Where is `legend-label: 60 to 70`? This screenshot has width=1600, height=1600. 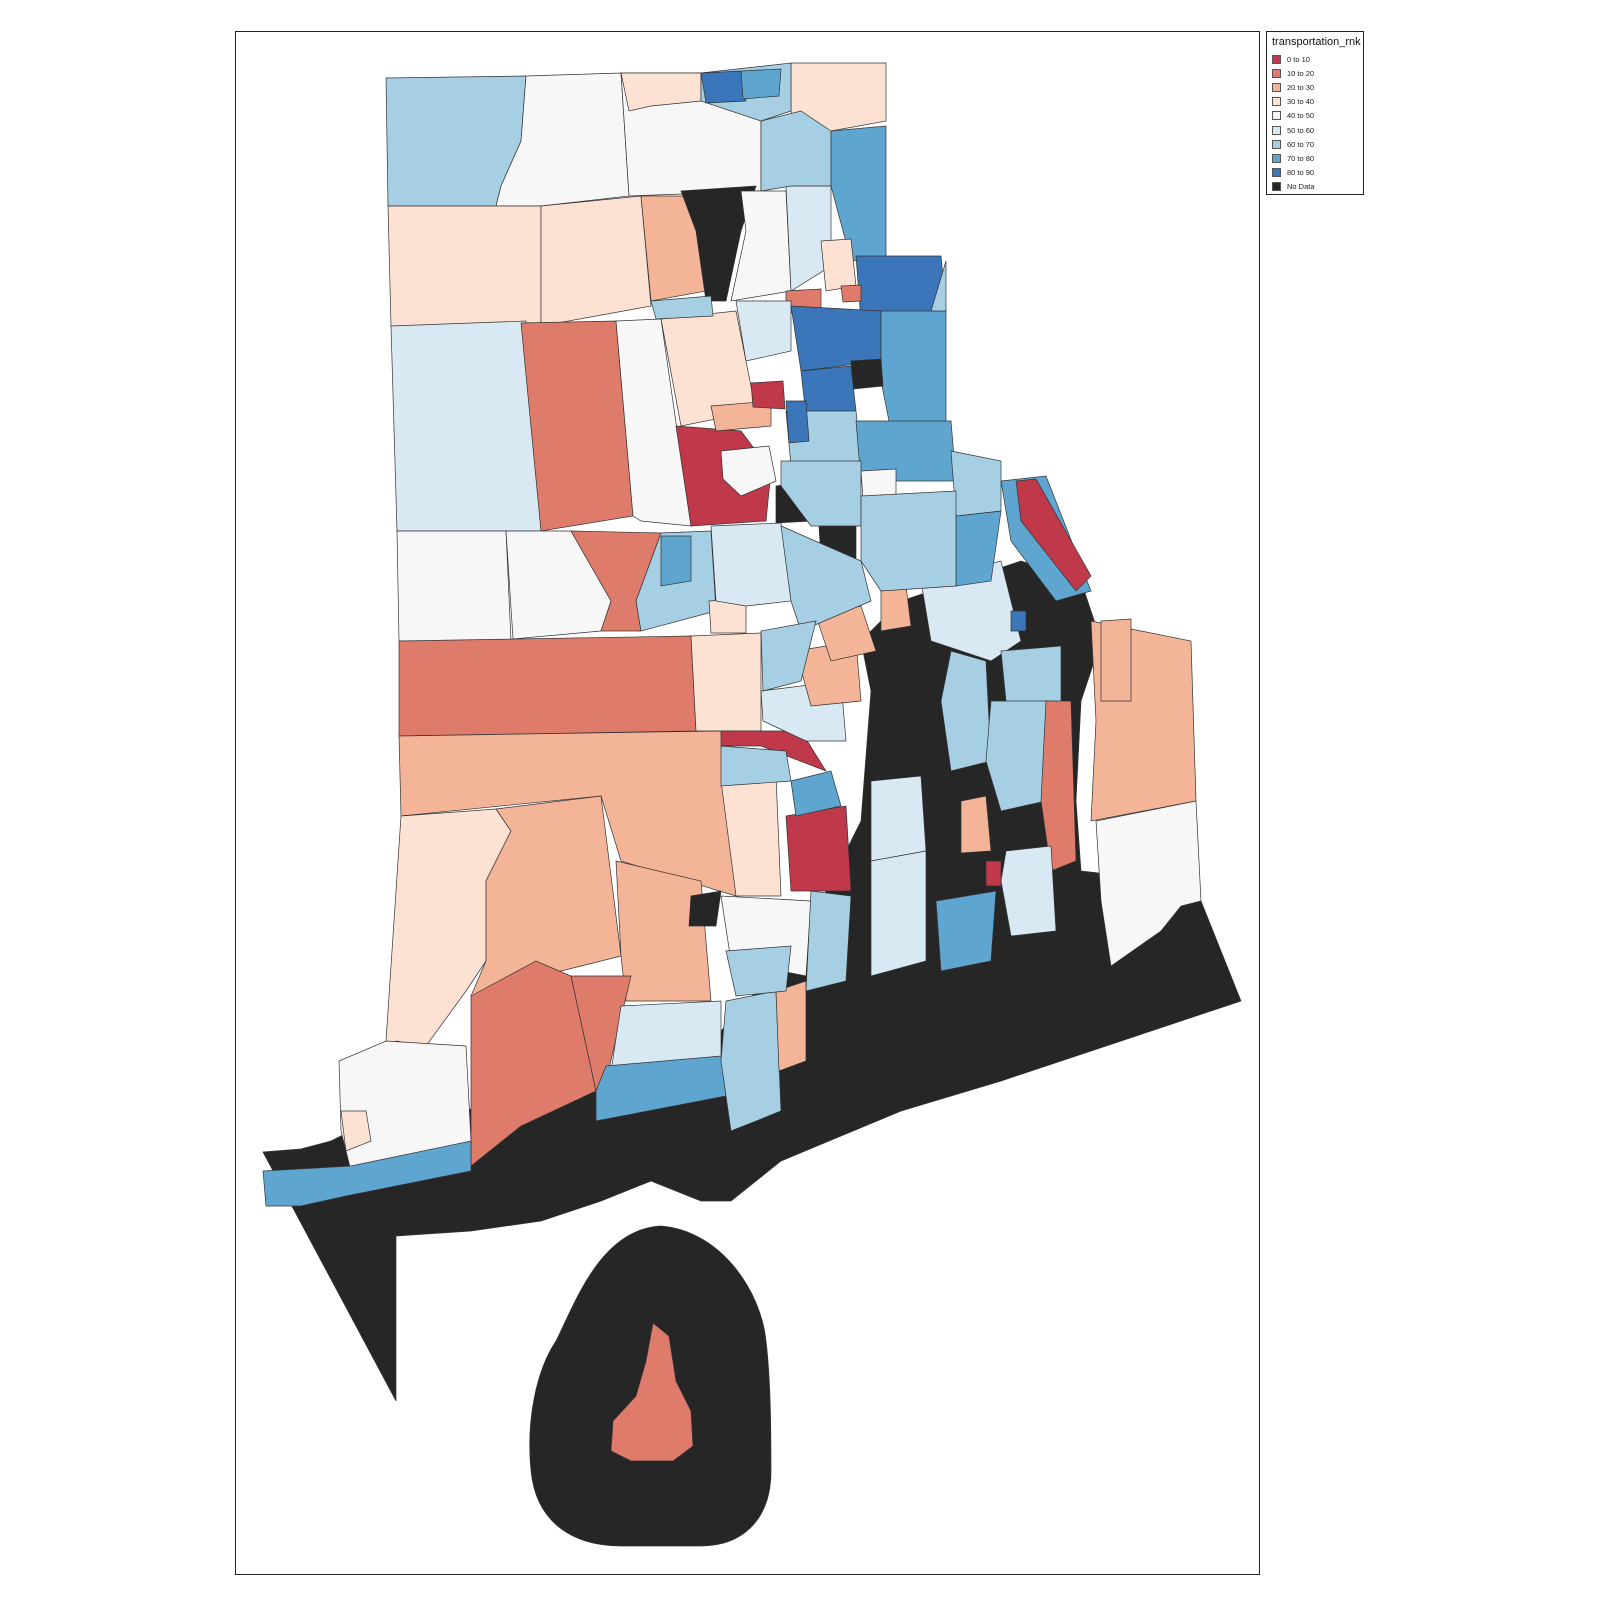 legend-label: 60 to 70 is located at coordinates (1301, 144).